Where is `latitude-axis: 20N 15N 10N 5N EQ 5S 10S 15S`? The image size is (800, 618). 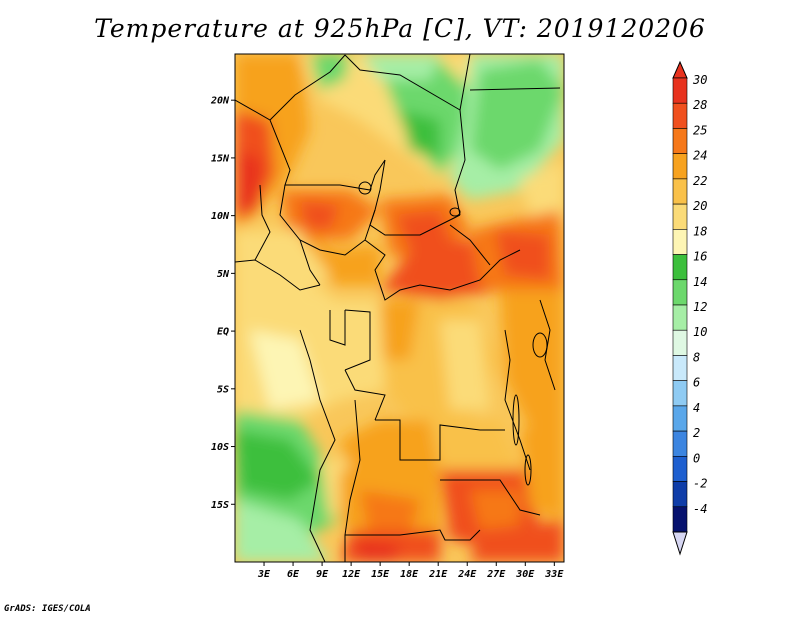
latitude-axis: 20N 15N 10N 5N EQ 5S 10S 15S is located at coordinates (222, 303).